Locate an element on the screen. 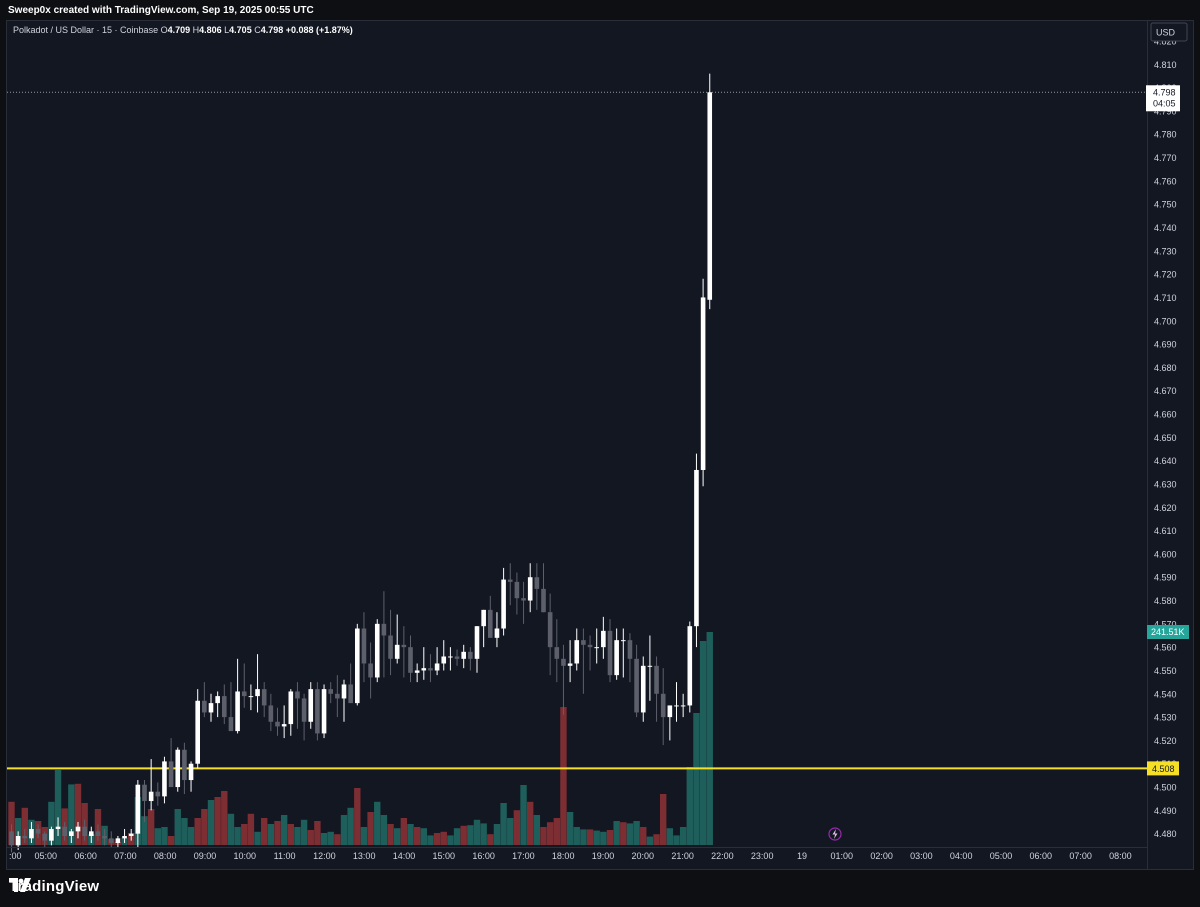 The height and width of the screenshot is (907, 1200). tradingview-logo: TradingView is located at coordinates (54, 886).